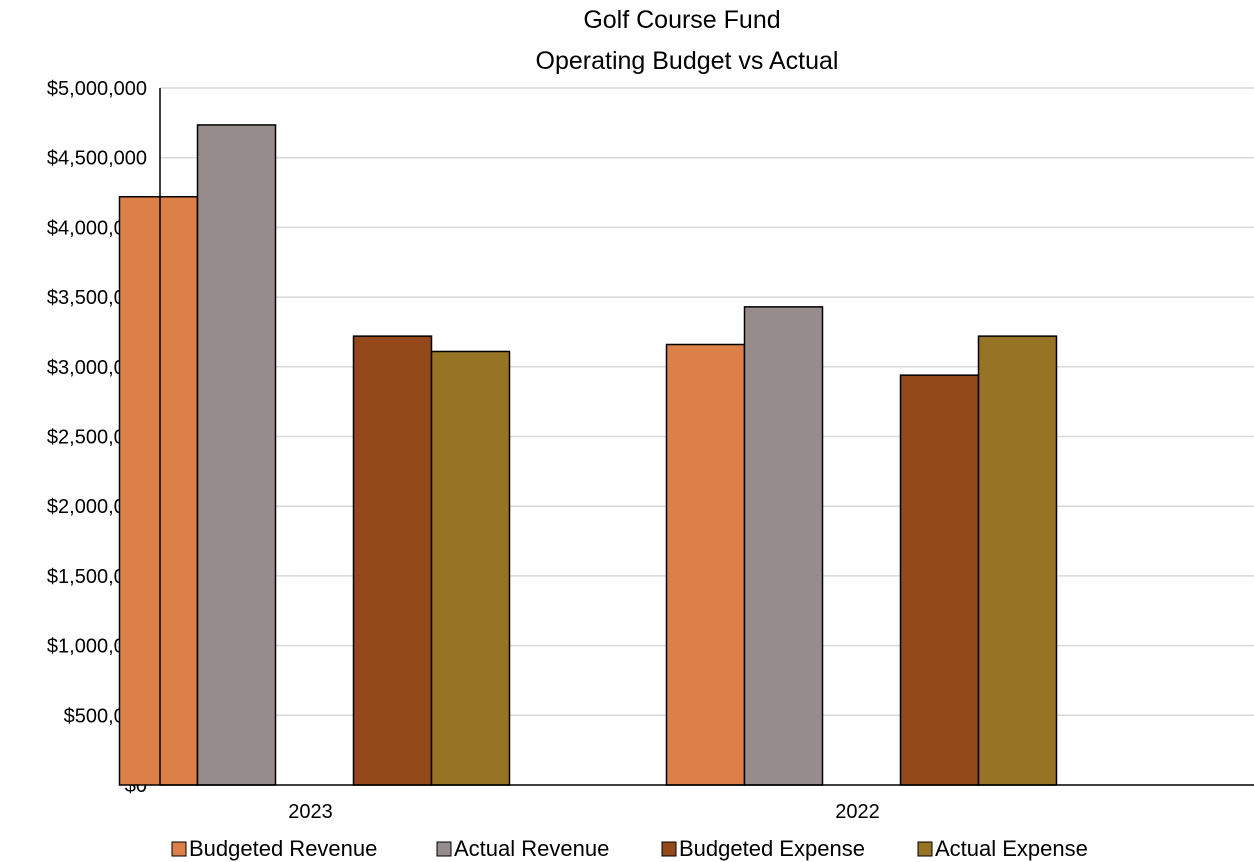  Describe the element at coordinates (310, 812) in the screenshot. I see `x-tick-label: 2023` at that location.